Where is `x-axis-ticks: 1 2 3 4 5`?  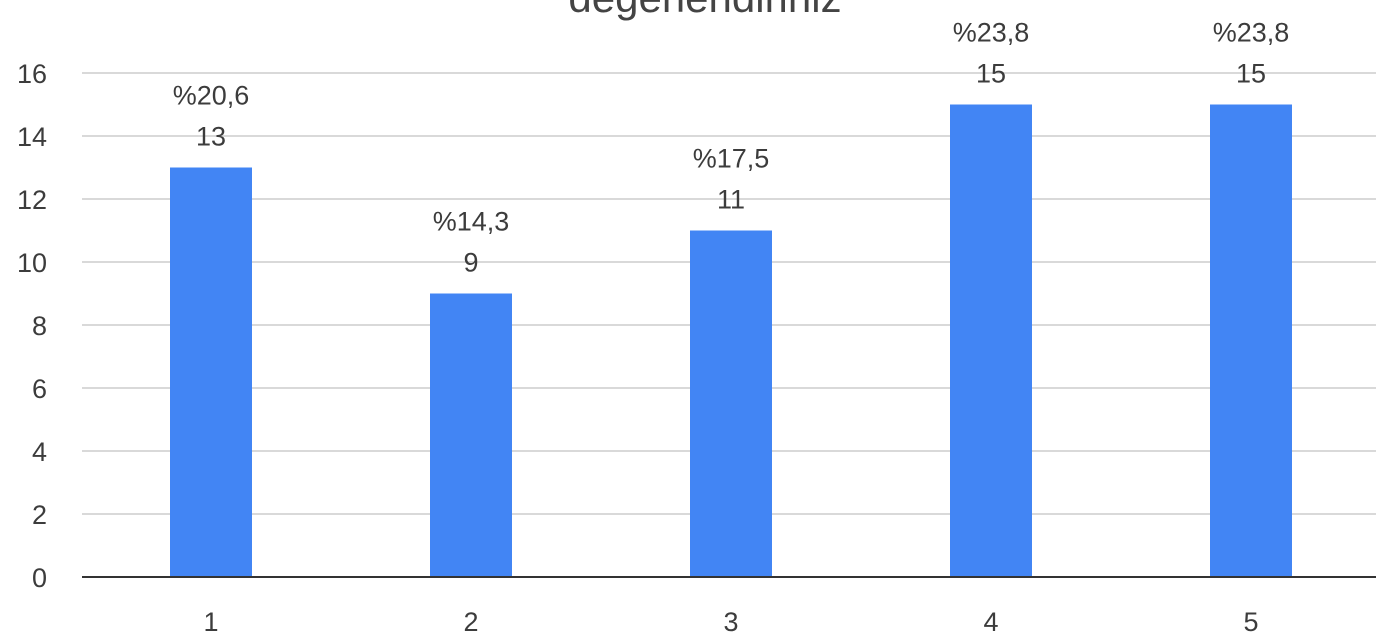
x-axis-ticks: 1 2 3 4 5 is located at coordinates (730, 622).